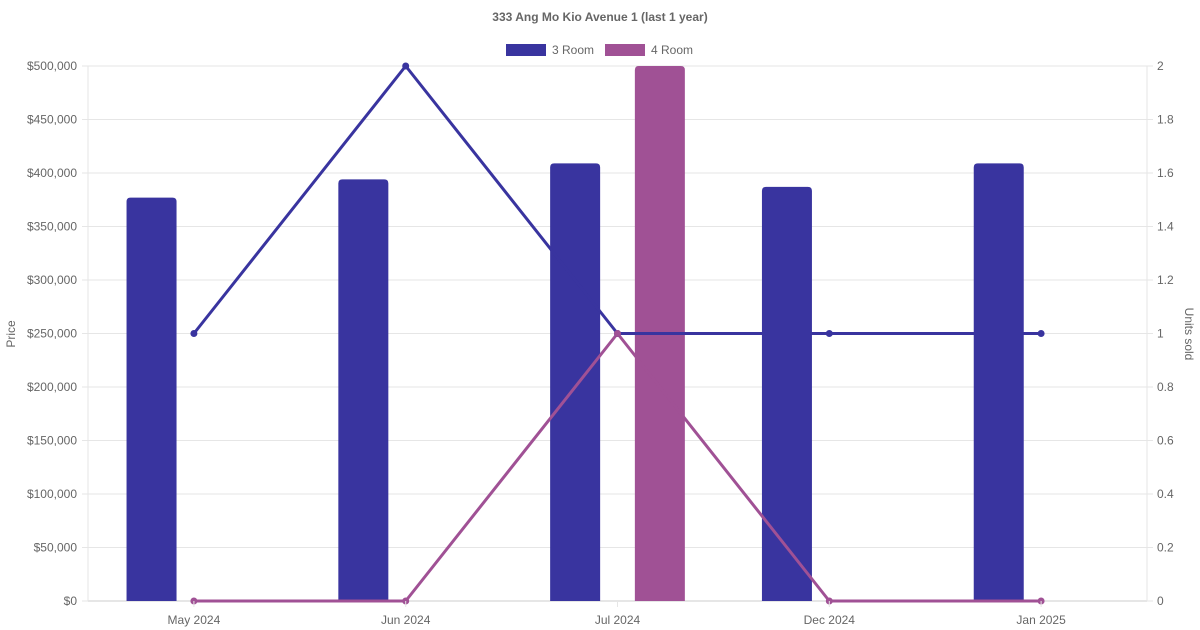 This screenshot has width=1200, height=630. Describe the element at coordinates (1189, 334) in the screenshot. I see `y-right-axis-title: Units sold` at that location.